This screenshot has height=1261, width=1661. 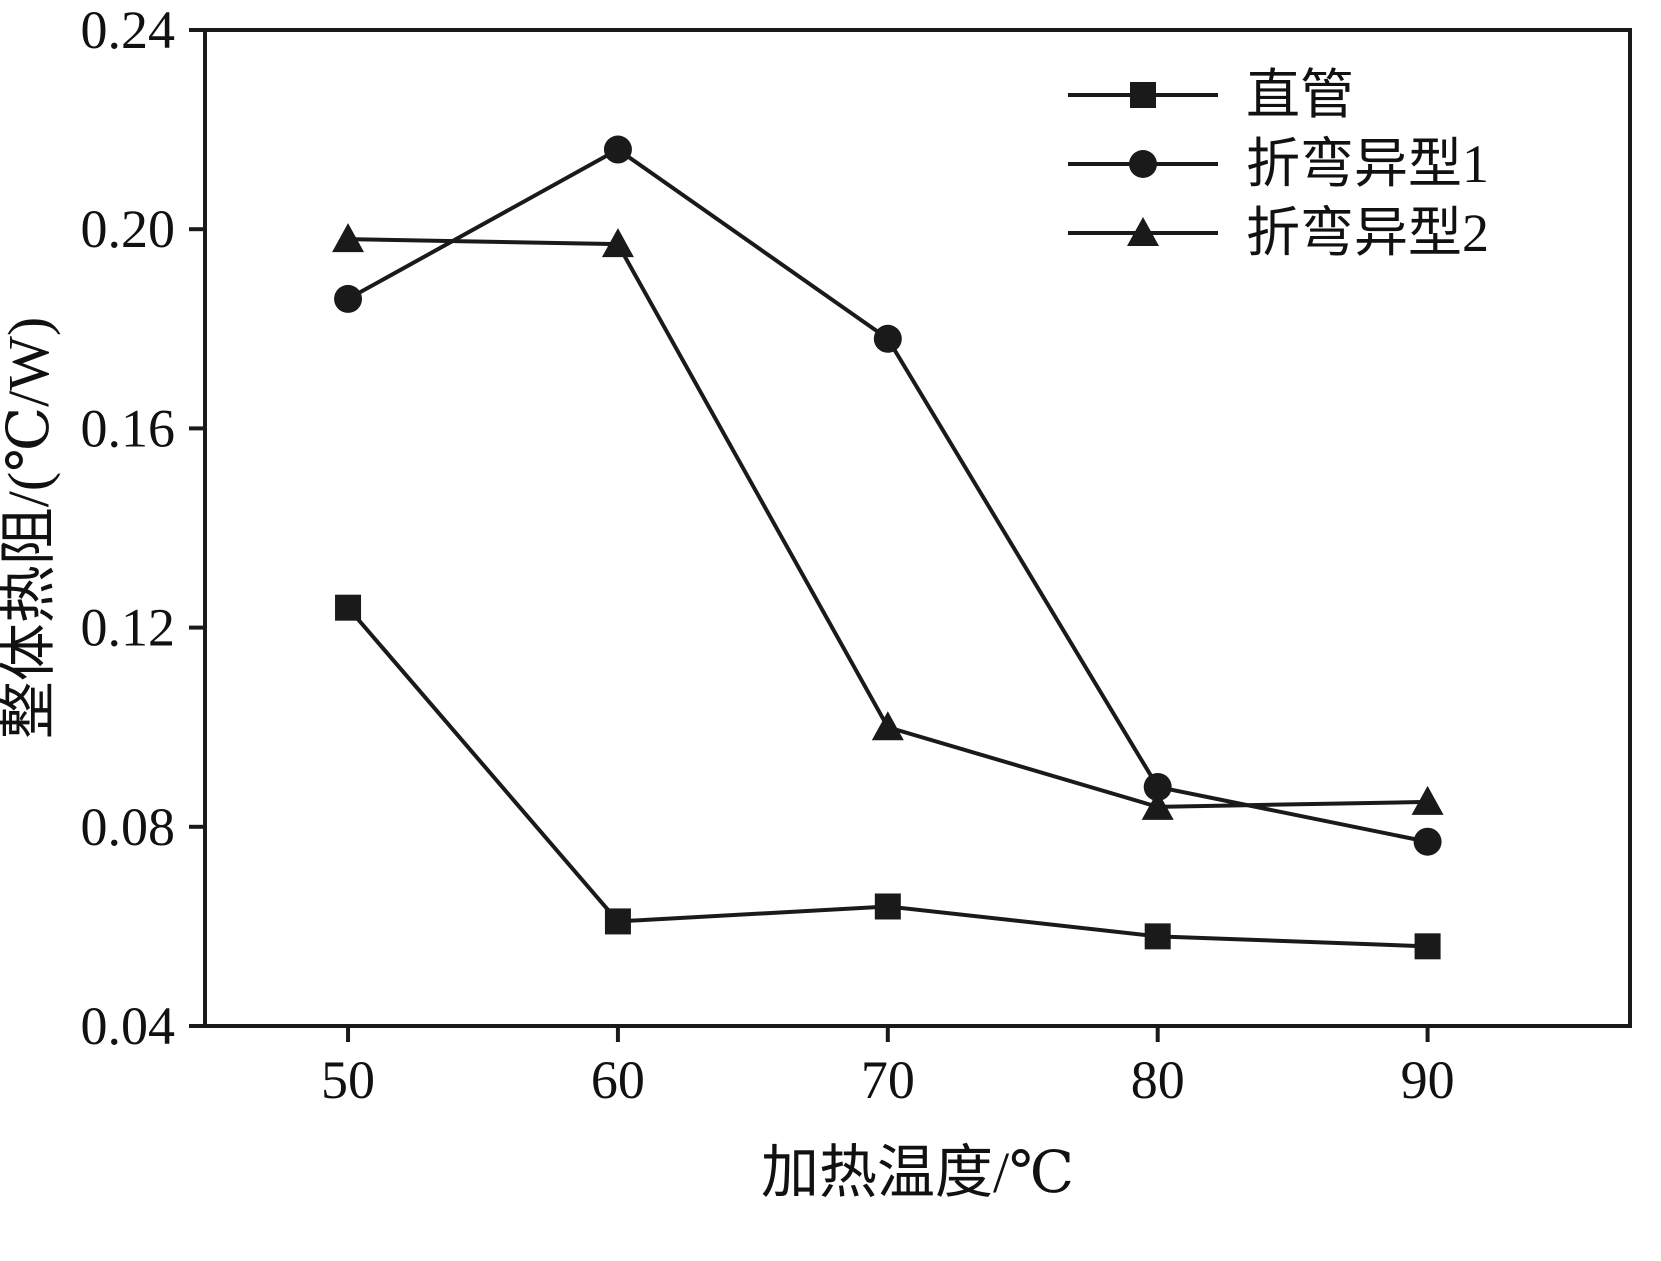 What do you see at coordinates (30, 528) in the screenshot?
I see `y-axis-label: 整体热阻/(℃/W)` at bounding box center [30, 528].